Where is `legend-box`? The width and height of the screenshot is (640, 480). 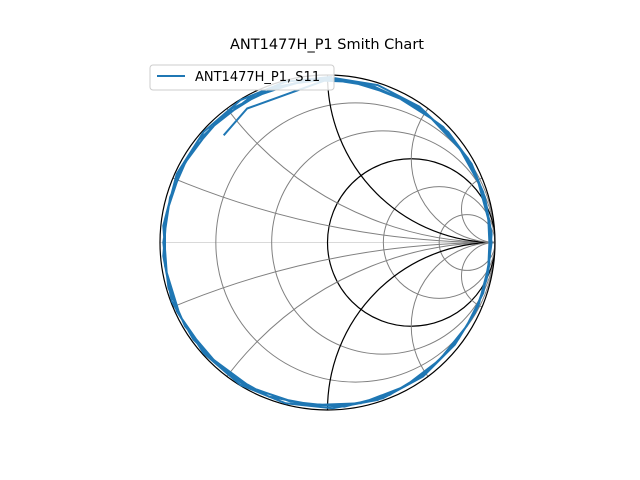
legend-box is located at coordinates (242, 77).